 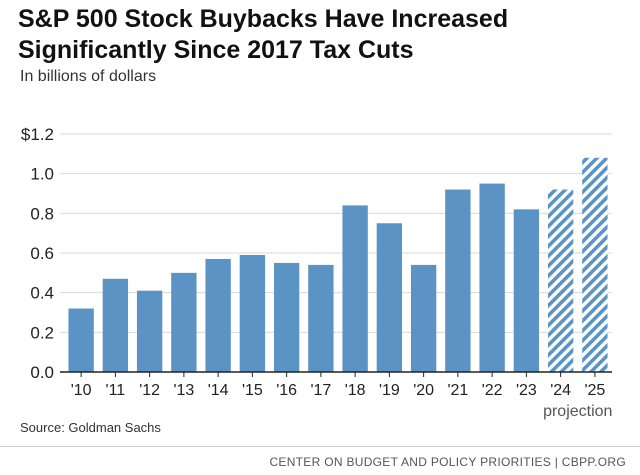 I want to click on x-tick-label: '22, so click(x=492, y=390).